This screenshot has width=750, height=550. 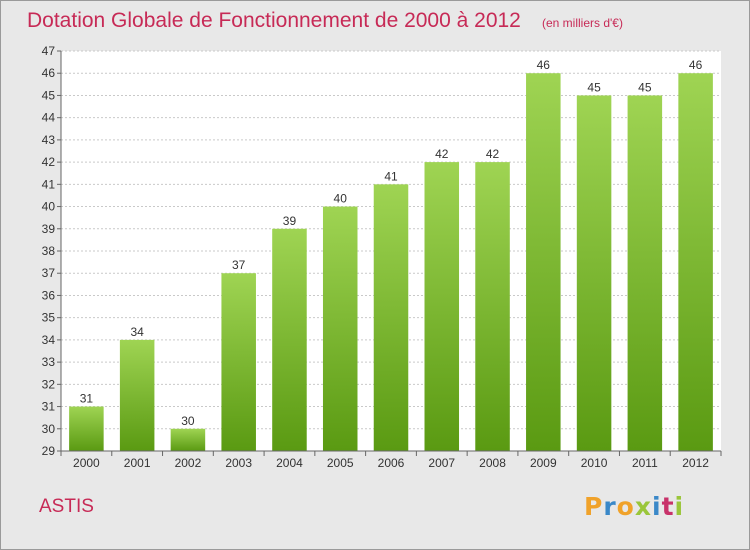 I want to click on value-label-2003: 37, so click(x=239, y=265).